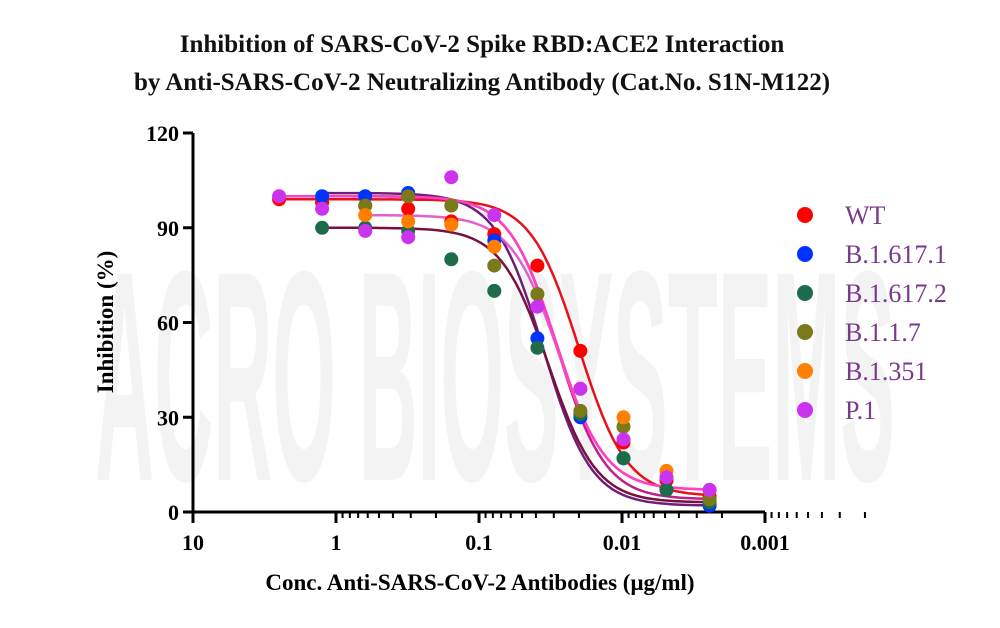  Describe the element at coordinates (860, 410) in the screenshot. I see `legend-label-P.1: P.1` at that location.